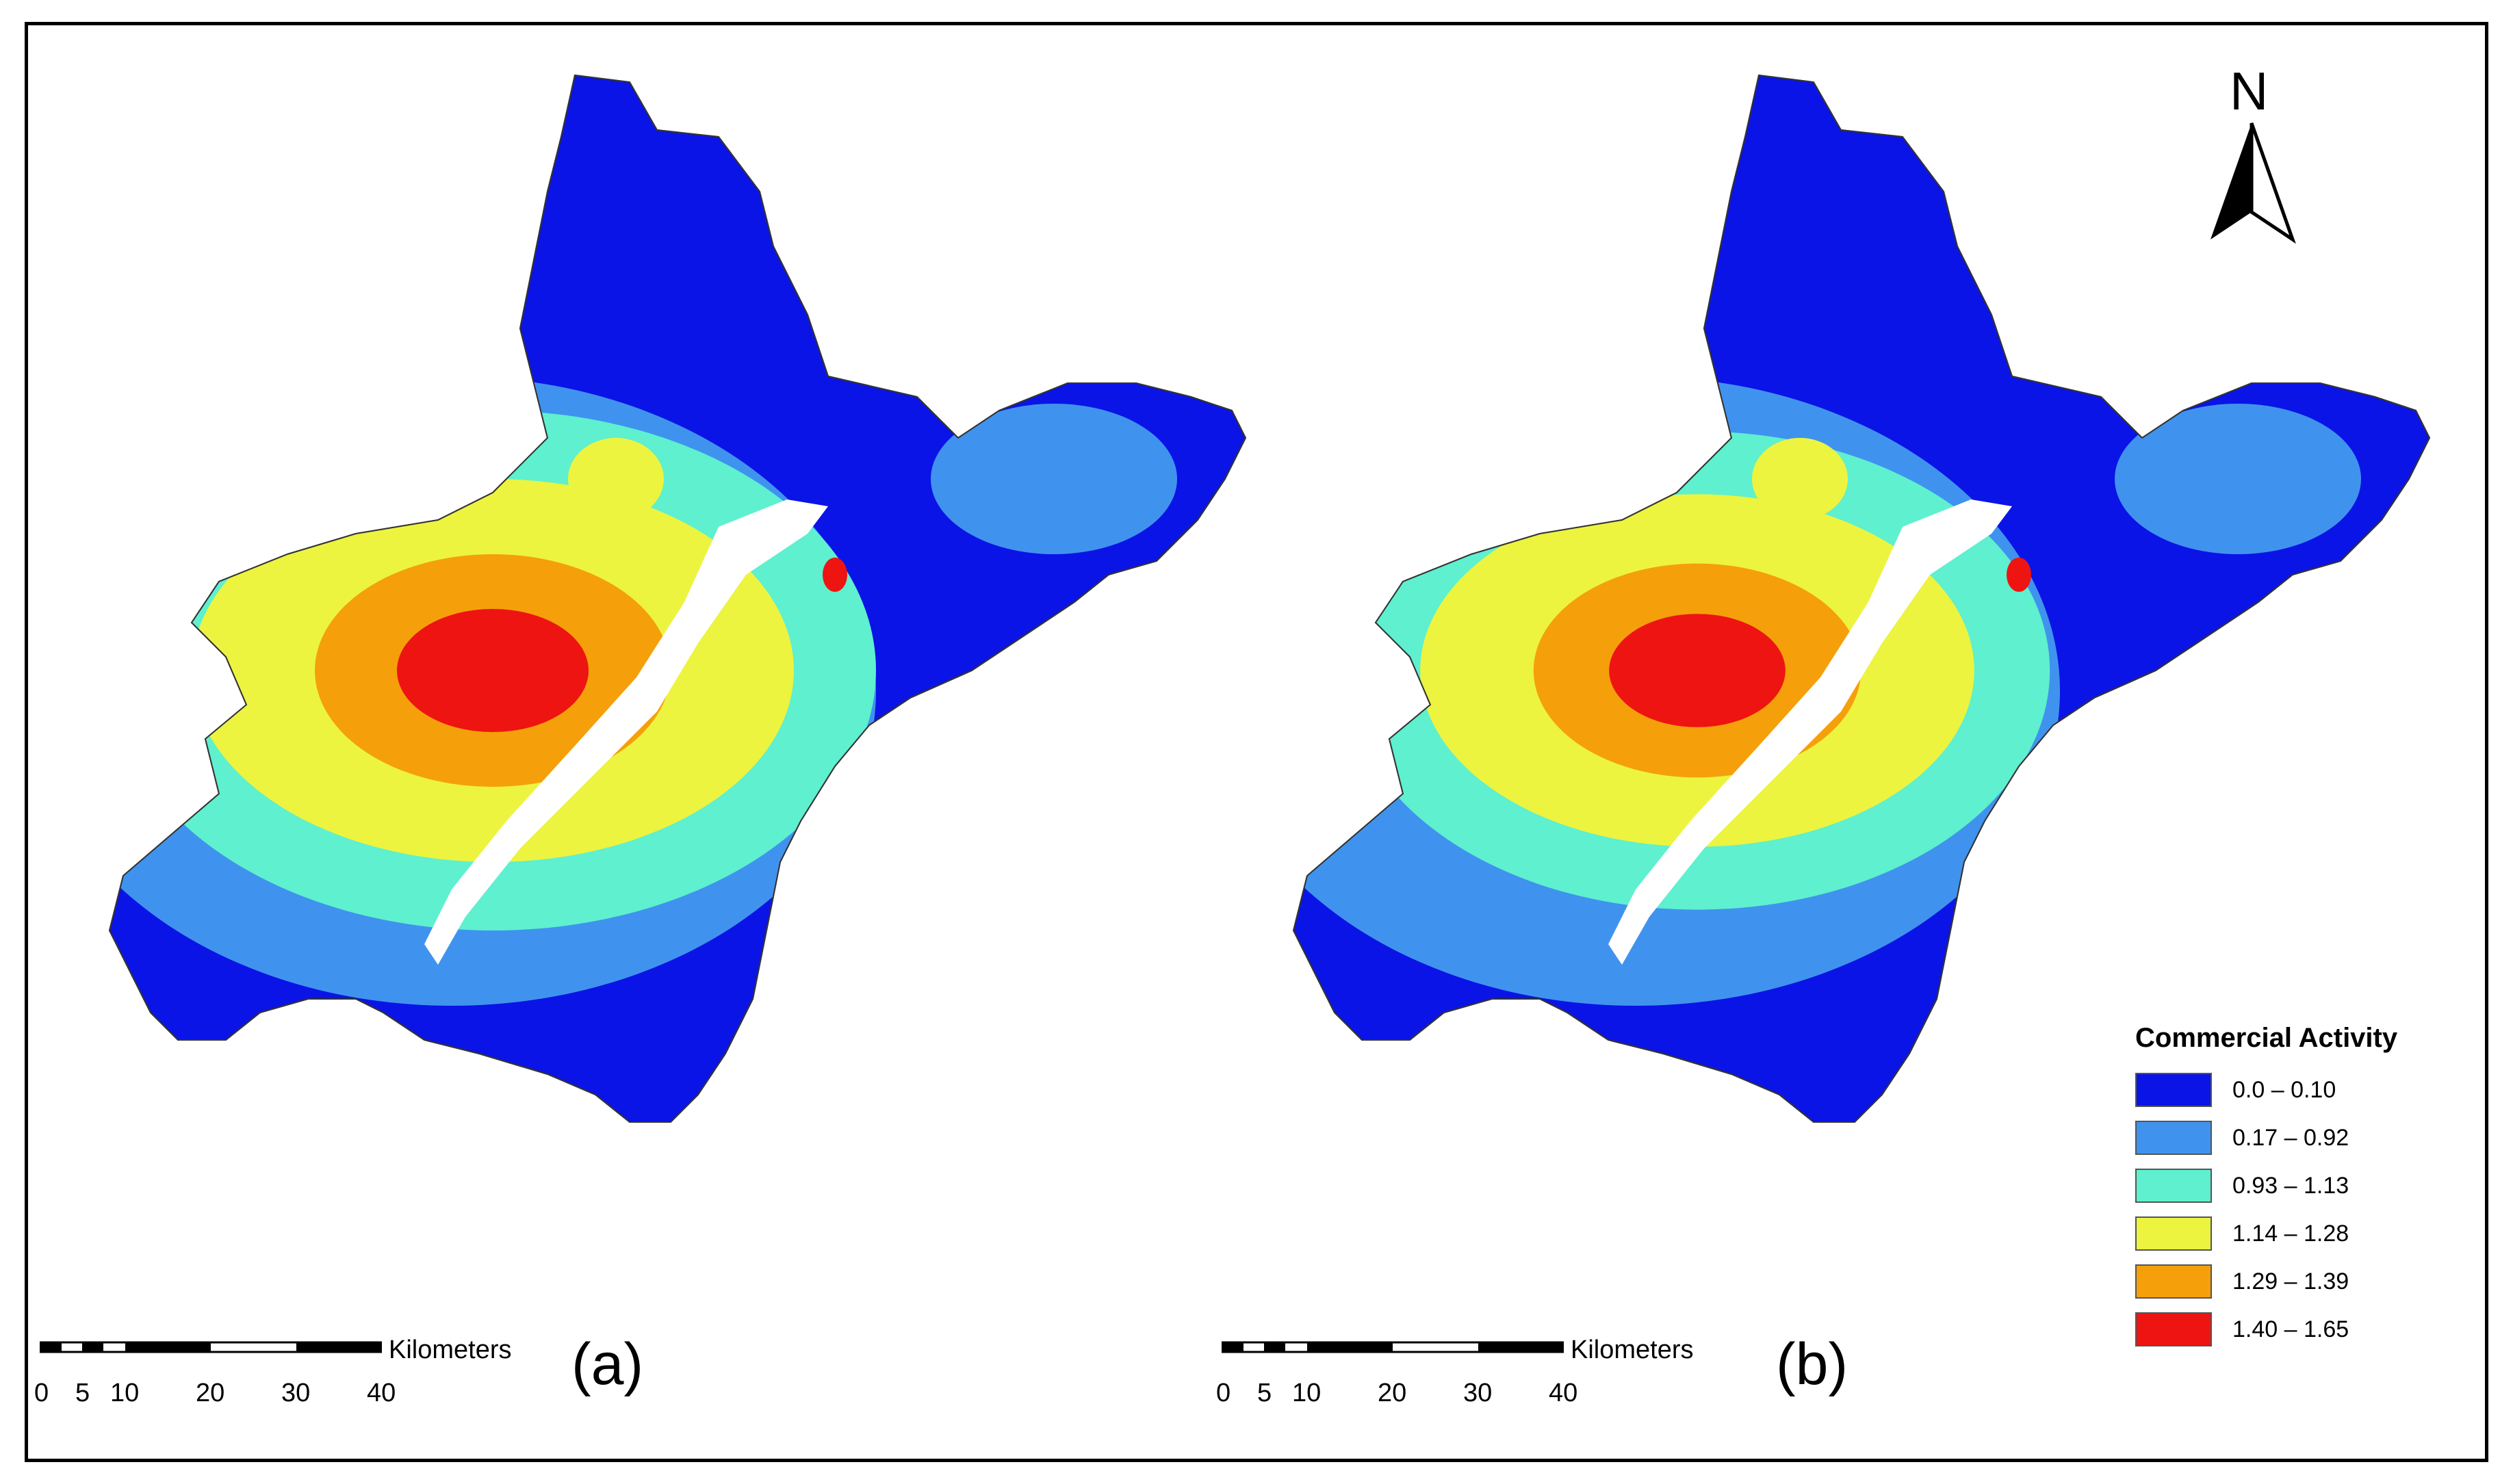 This screenshot has width=2513, height=1484. Describe the element at coordinates (608, 1364) in the screenshot. I see `panel-label-a: (a)` at that location.